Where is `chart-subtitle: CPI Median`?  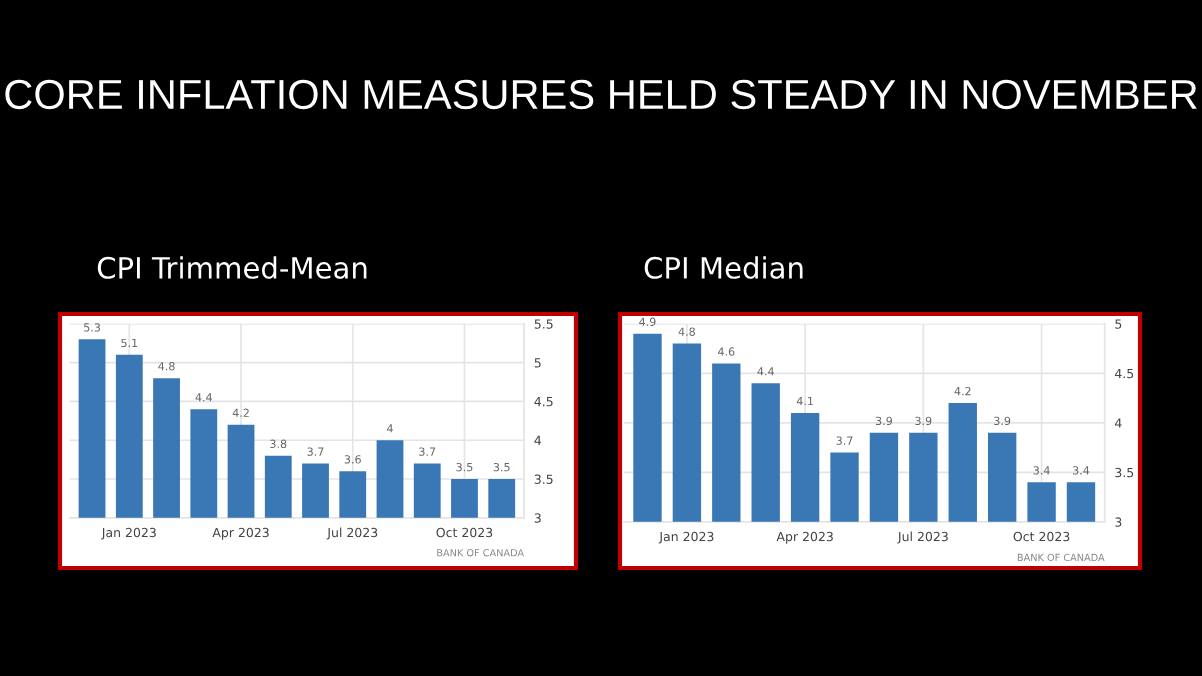
chart-subtitle: CPI Median is located at coordinates (723, 267).